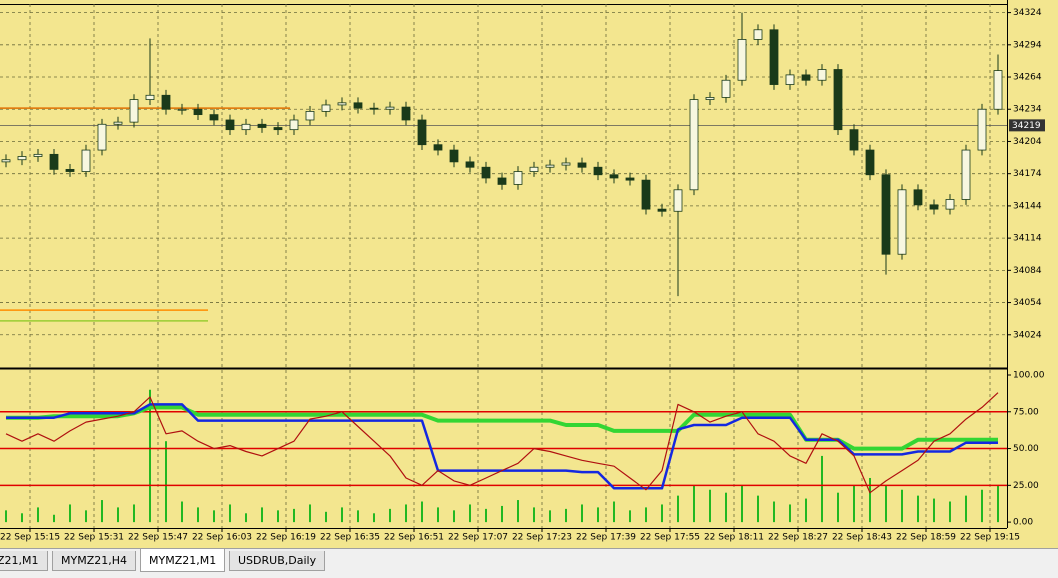 The image size is (1058, 578). What do you see at coordinates (542, 538) in the screenshot?
I see `x-tick-label: 22 Sep 17:23` at bounding box center [542, 538].